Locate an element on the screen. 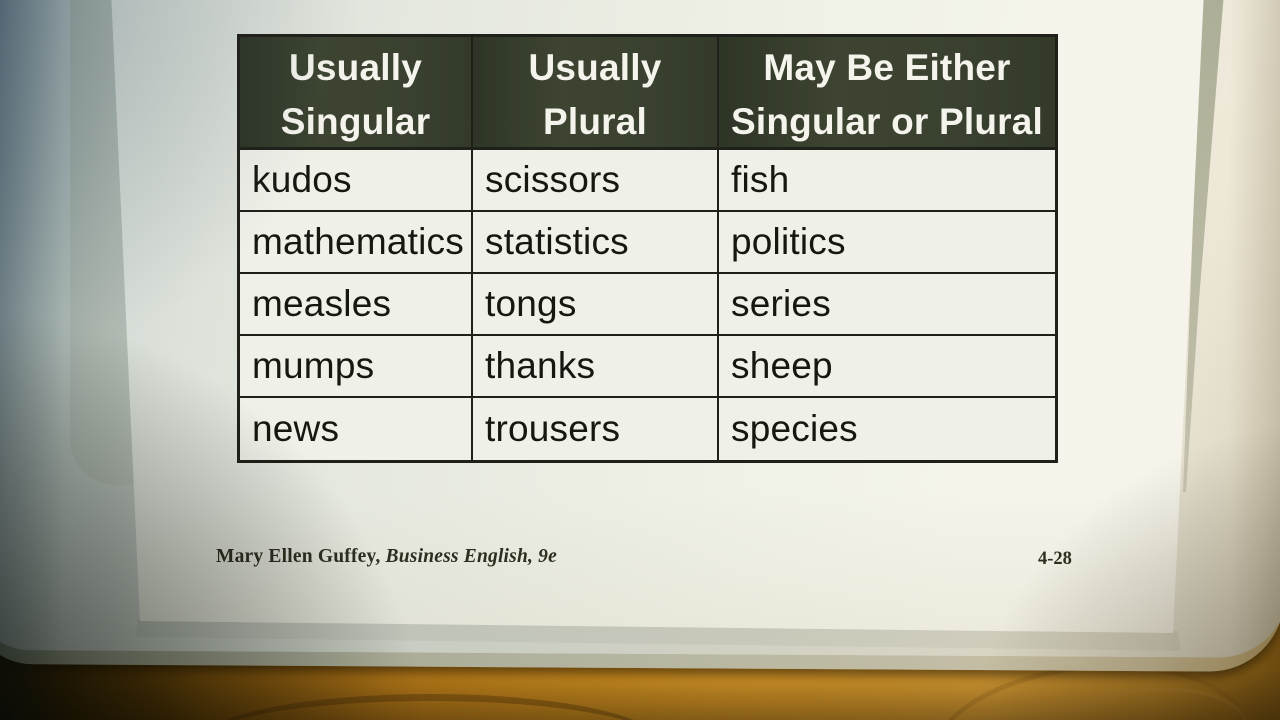 The image size is (1280, 720). table-row: kudos scissors fish is located at coordinates (647, 181).